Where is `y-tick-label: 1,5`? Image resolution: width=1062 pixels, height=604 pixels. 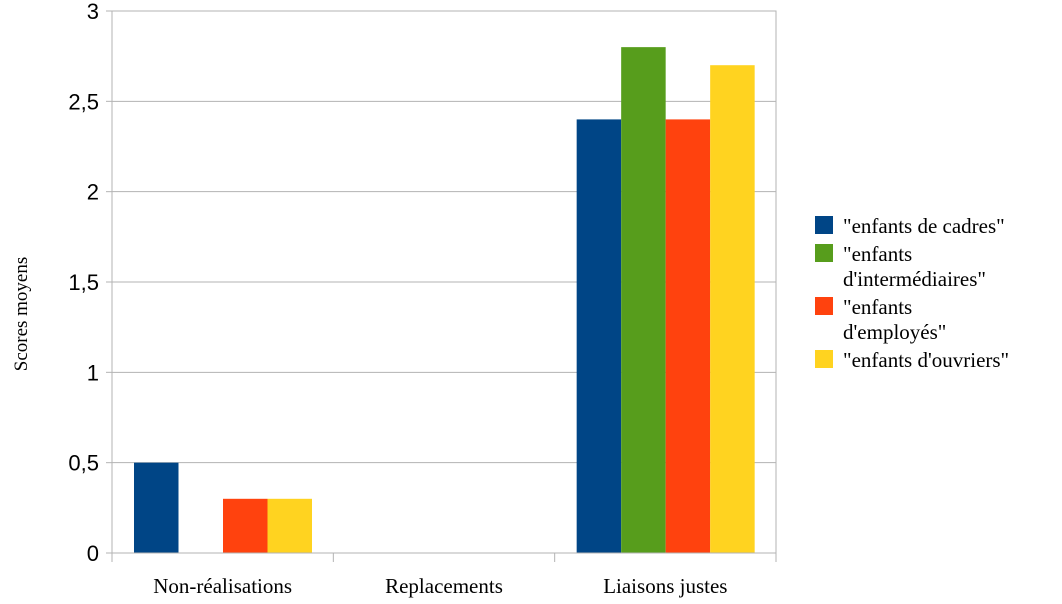
y-tick-label: 1,5 is located at coordinates (83, 282).